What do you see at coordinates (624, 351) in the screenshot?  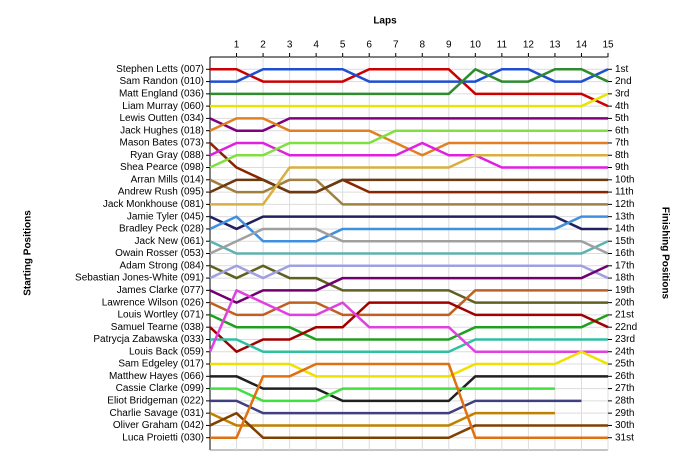 I see `finish-position-label: 24th` at bounding box center [624, 351].